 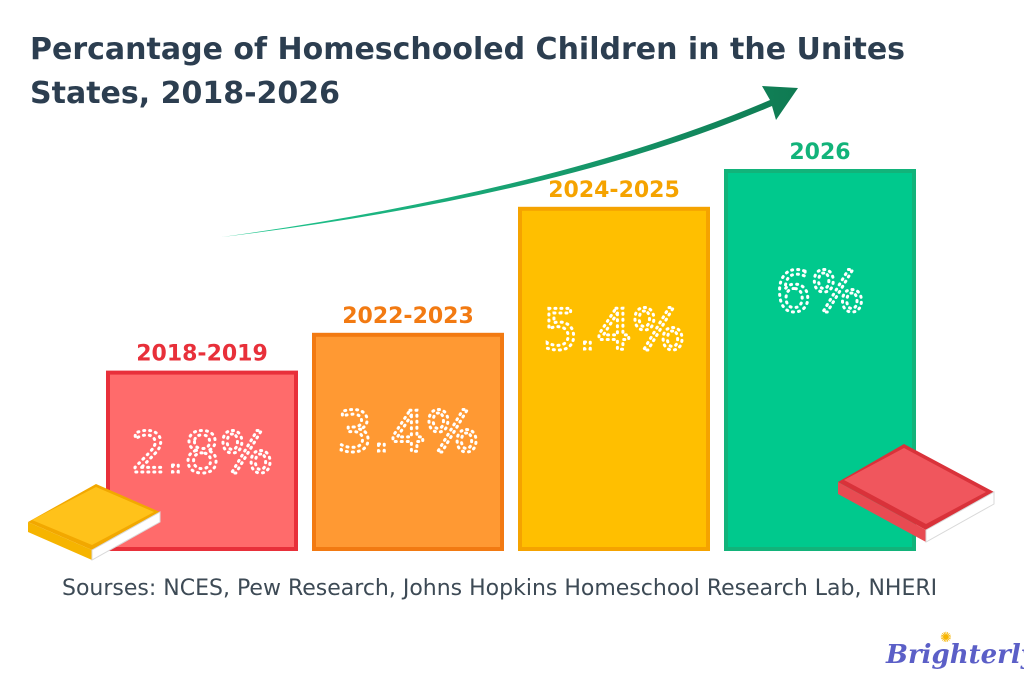 I want to click on trend-arrow, so click(x=510, y=161).